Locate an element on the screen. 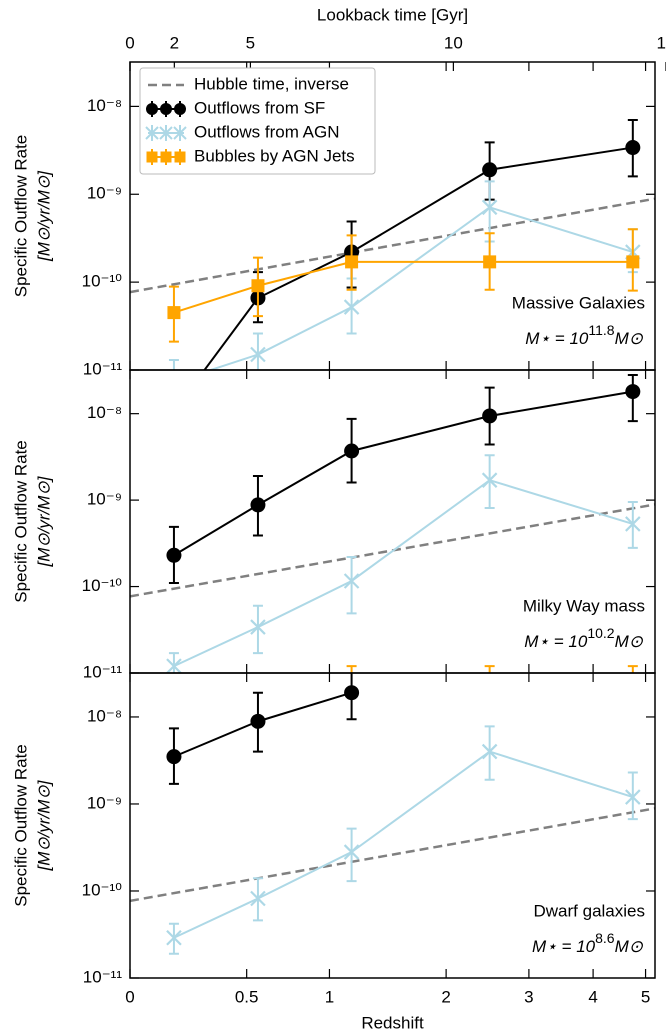 This screenshot has height=1034, width=666. mass-label: M⋆ = 108.6M⊙ is located at coordinates (588, 943).